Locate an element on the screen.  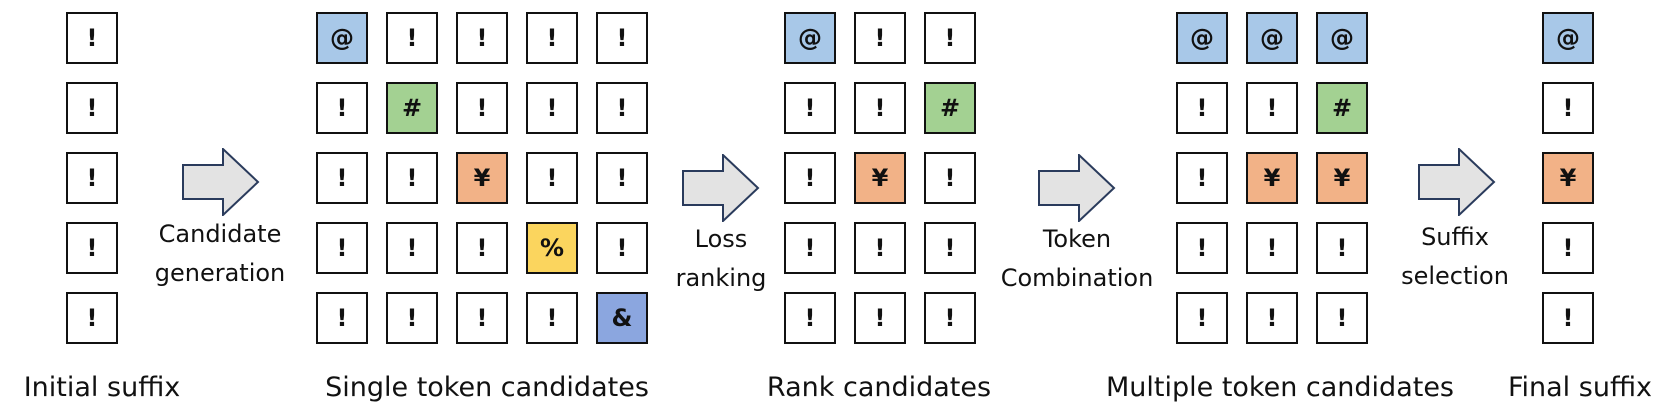
section-label-final-suffix: Final suffix is located at coordinates (1580, 387).